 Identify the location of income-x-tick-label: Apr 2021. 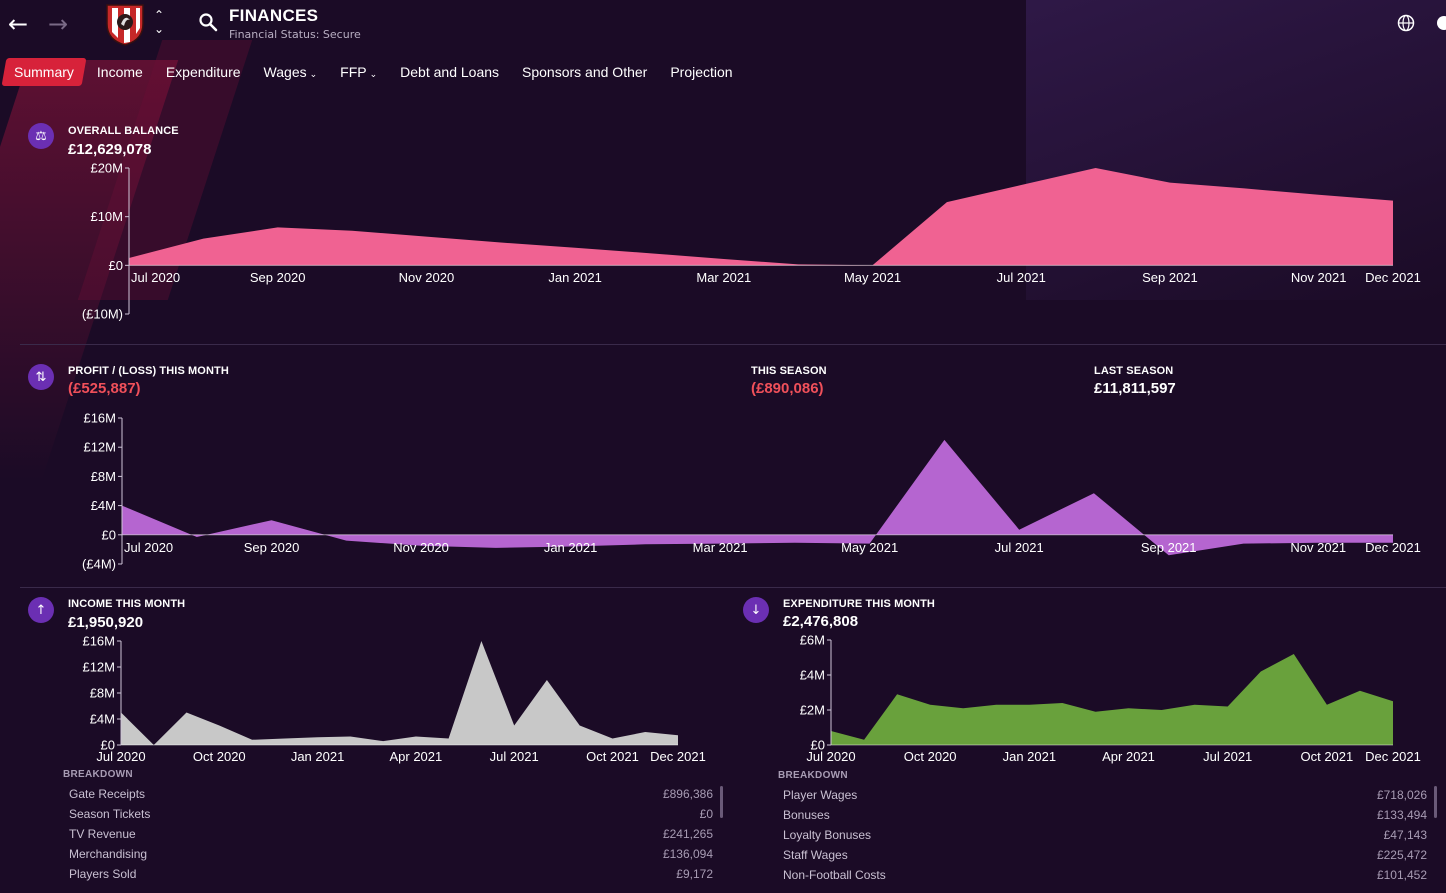
(415, 756).